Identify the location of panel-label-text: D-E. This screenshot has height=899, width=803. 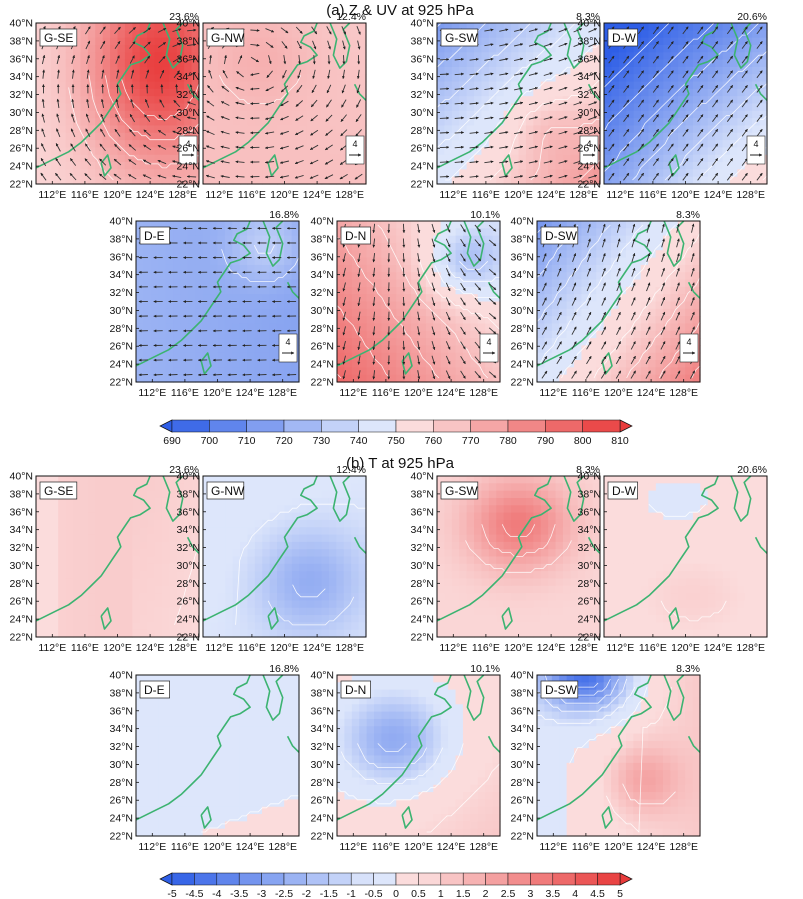
(154, 236).